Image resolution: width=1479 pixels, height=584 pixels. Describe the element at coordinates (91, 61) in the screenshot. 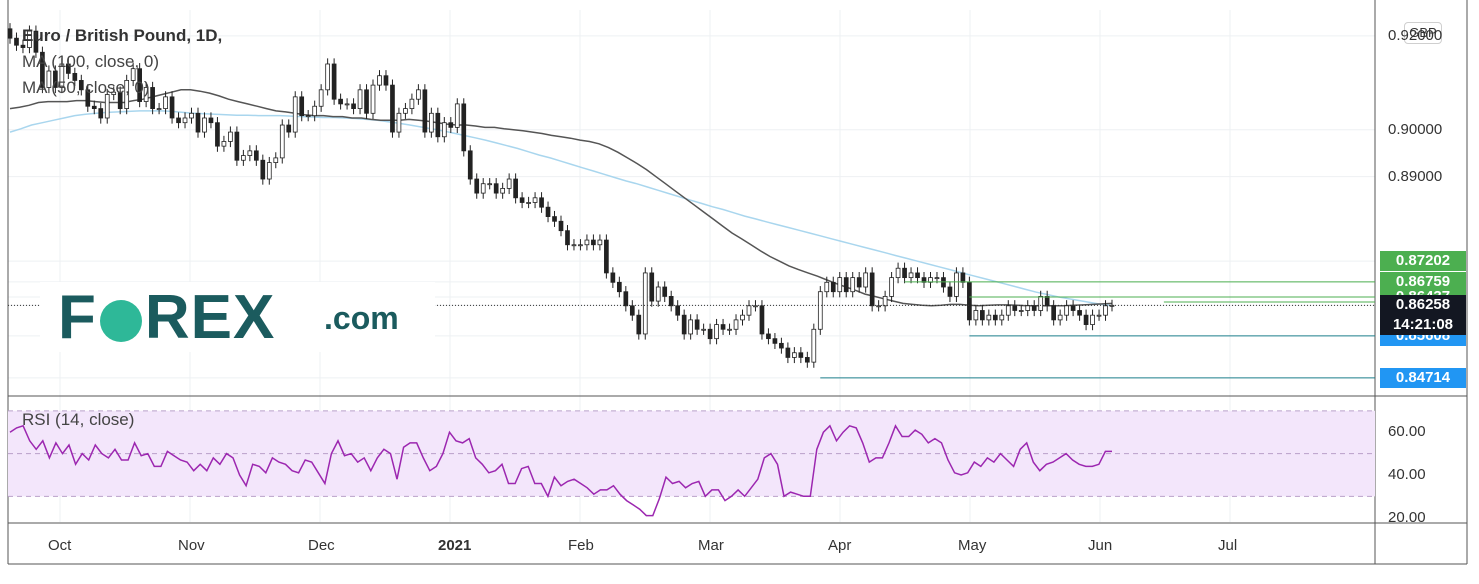

I see `ma100-legend: MA (100, close, 0)` at that location.